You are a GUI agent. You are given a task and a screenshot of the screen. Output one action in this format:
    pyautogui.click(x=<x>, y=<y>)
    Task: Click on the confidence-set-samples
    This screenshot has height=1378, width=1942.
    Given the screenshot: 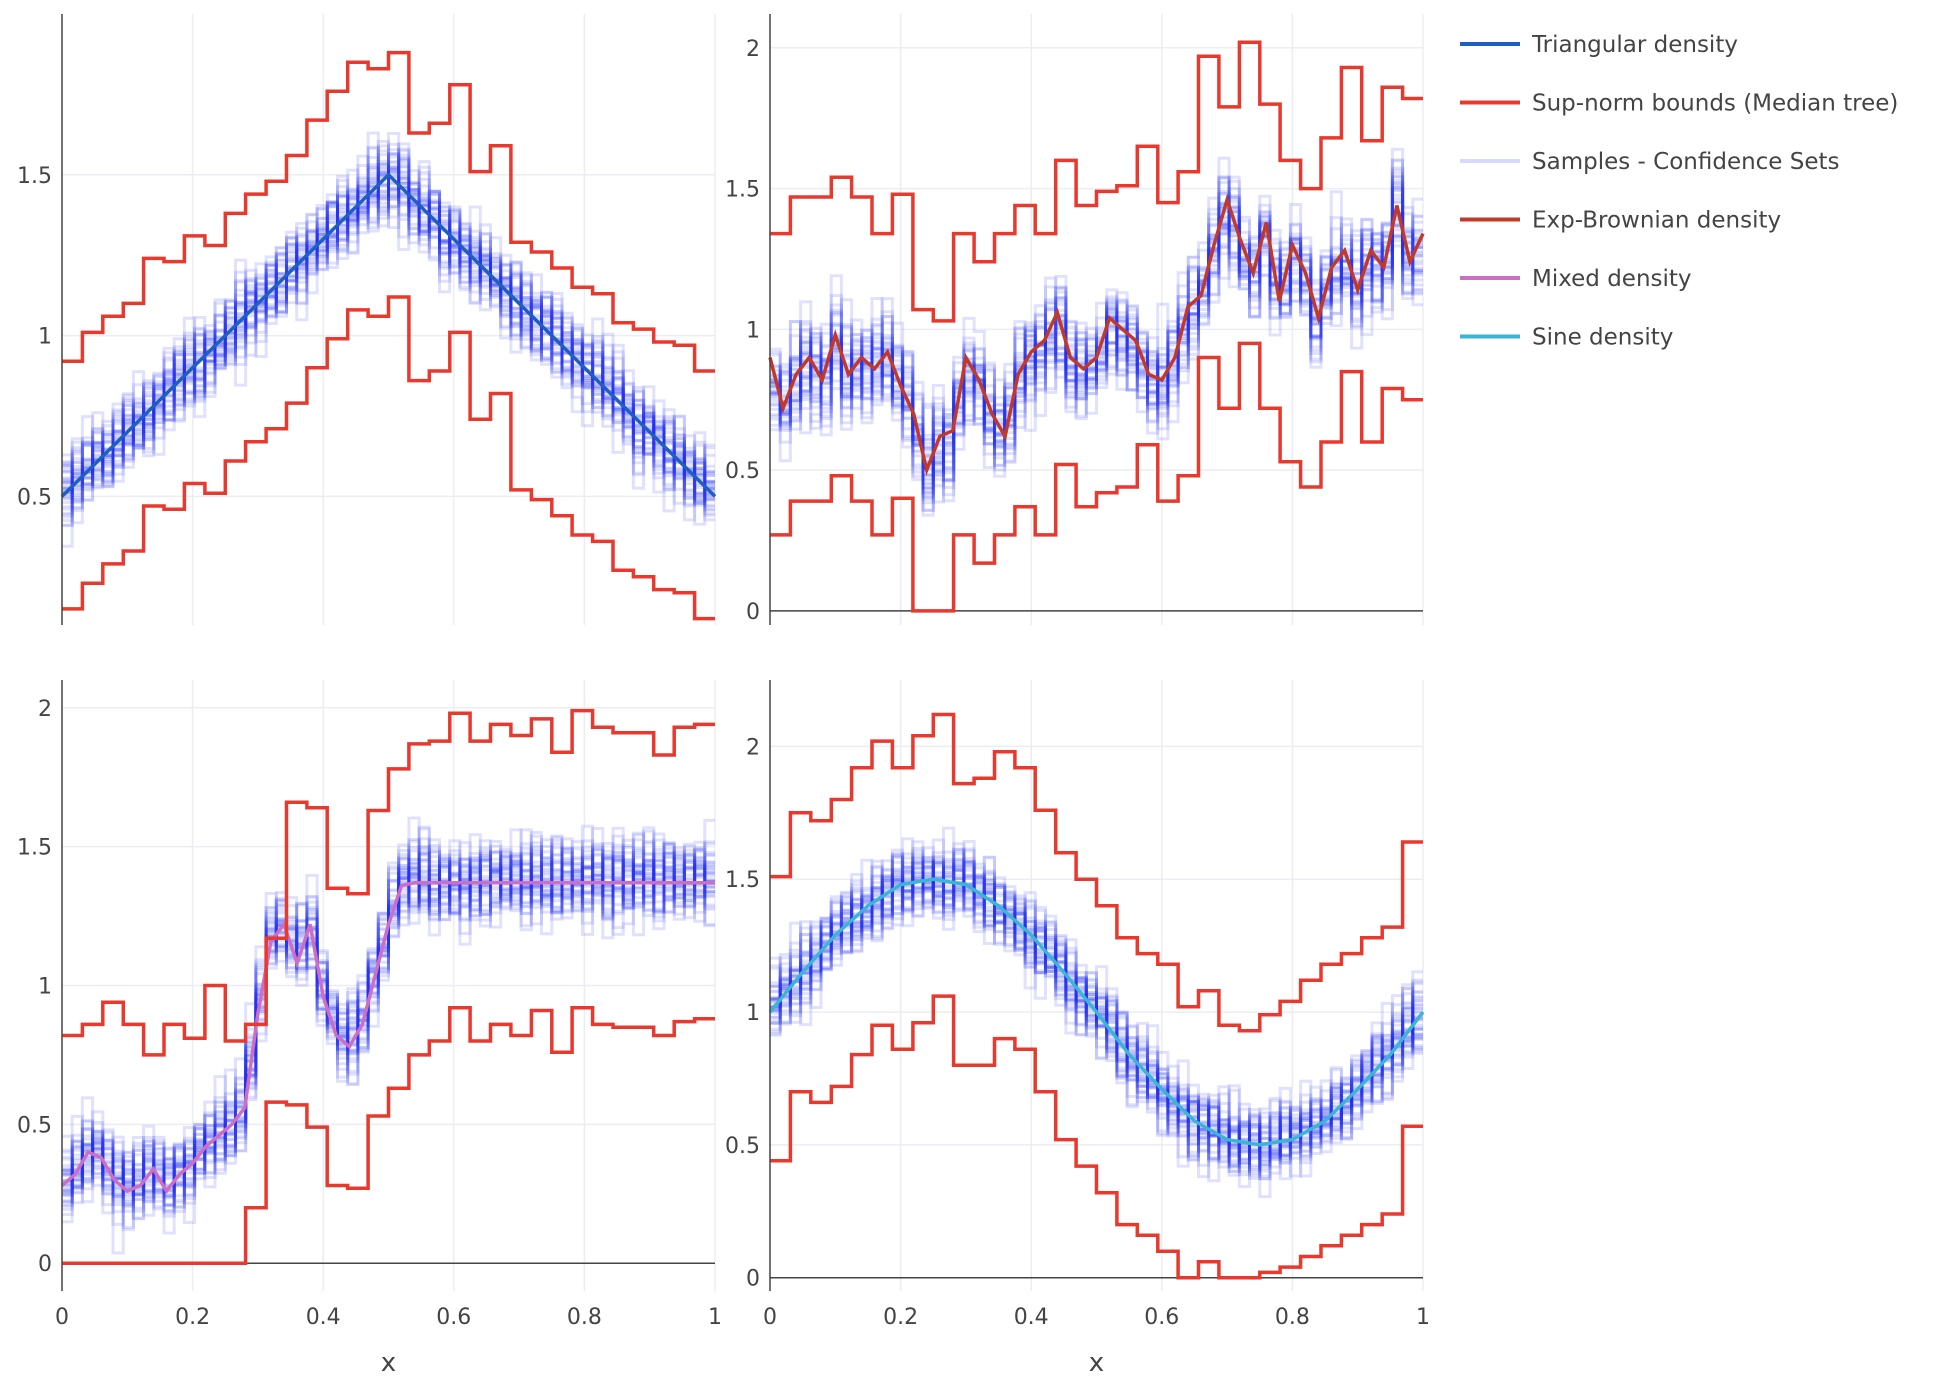 What is the action you would take?
    pyautogui.click(x=388, y=339)
    